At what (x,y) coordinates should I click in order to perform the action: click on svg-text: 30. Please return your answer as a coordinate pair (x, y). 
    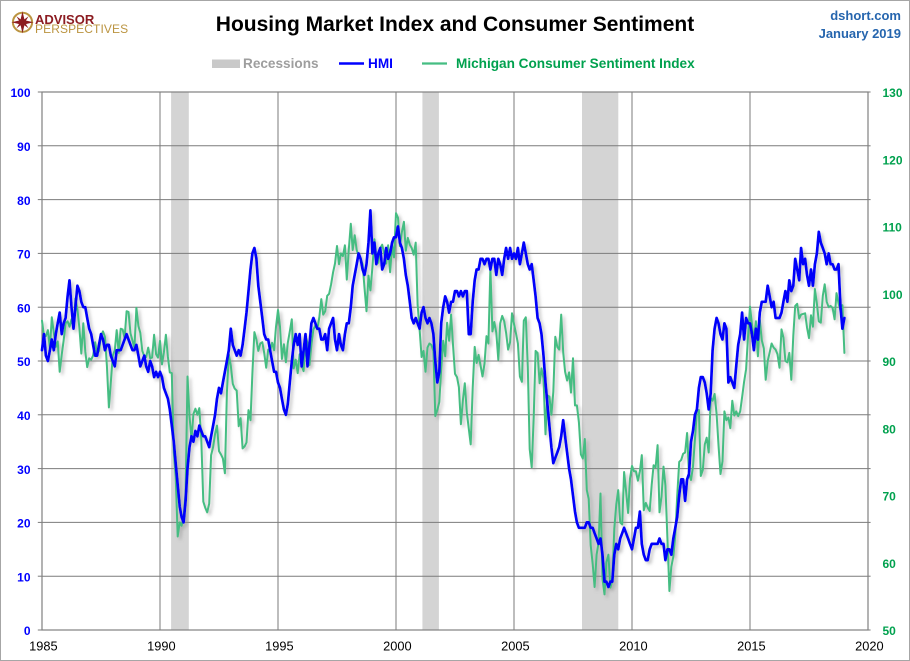
    Looking at the image, I should click on (24, 470).